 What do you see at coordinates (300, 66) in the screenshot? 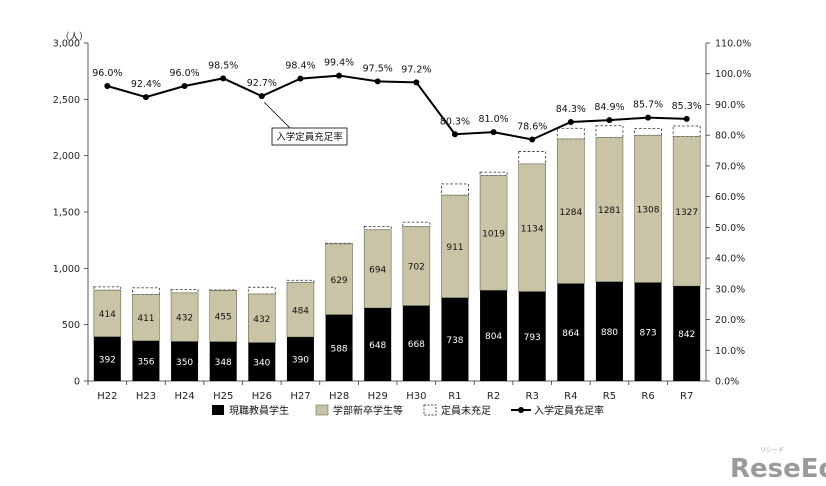
I see `rate-point-label: 98.4%` at bounding box center [300, 66].